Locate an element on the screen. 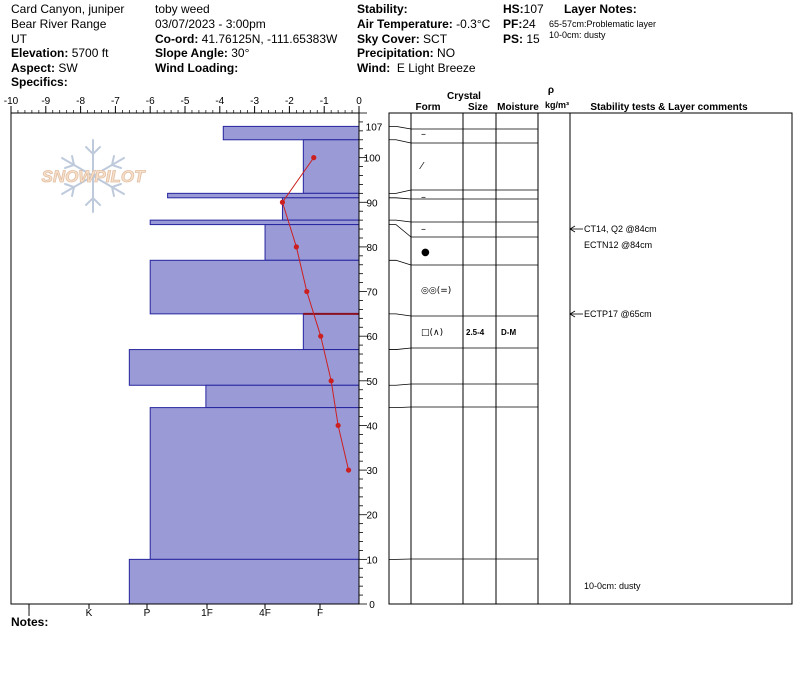 The image size is (800, 676). hs-label: HS: is located at coordinates (513, 9).